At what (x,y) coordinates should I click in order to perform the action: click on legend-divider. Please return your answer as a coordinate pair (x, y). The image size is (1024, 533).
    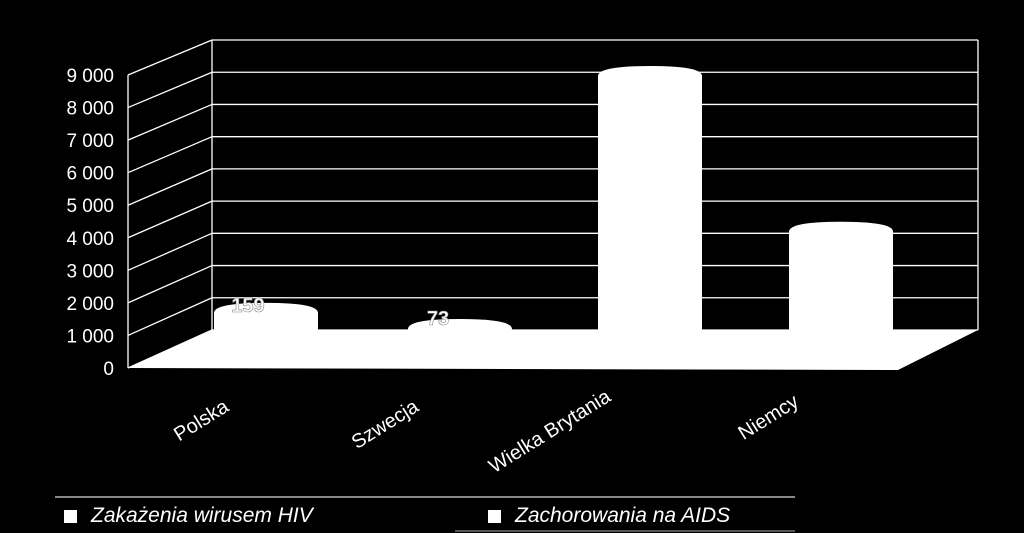
    Looking at the image, I should click on (425, 497).